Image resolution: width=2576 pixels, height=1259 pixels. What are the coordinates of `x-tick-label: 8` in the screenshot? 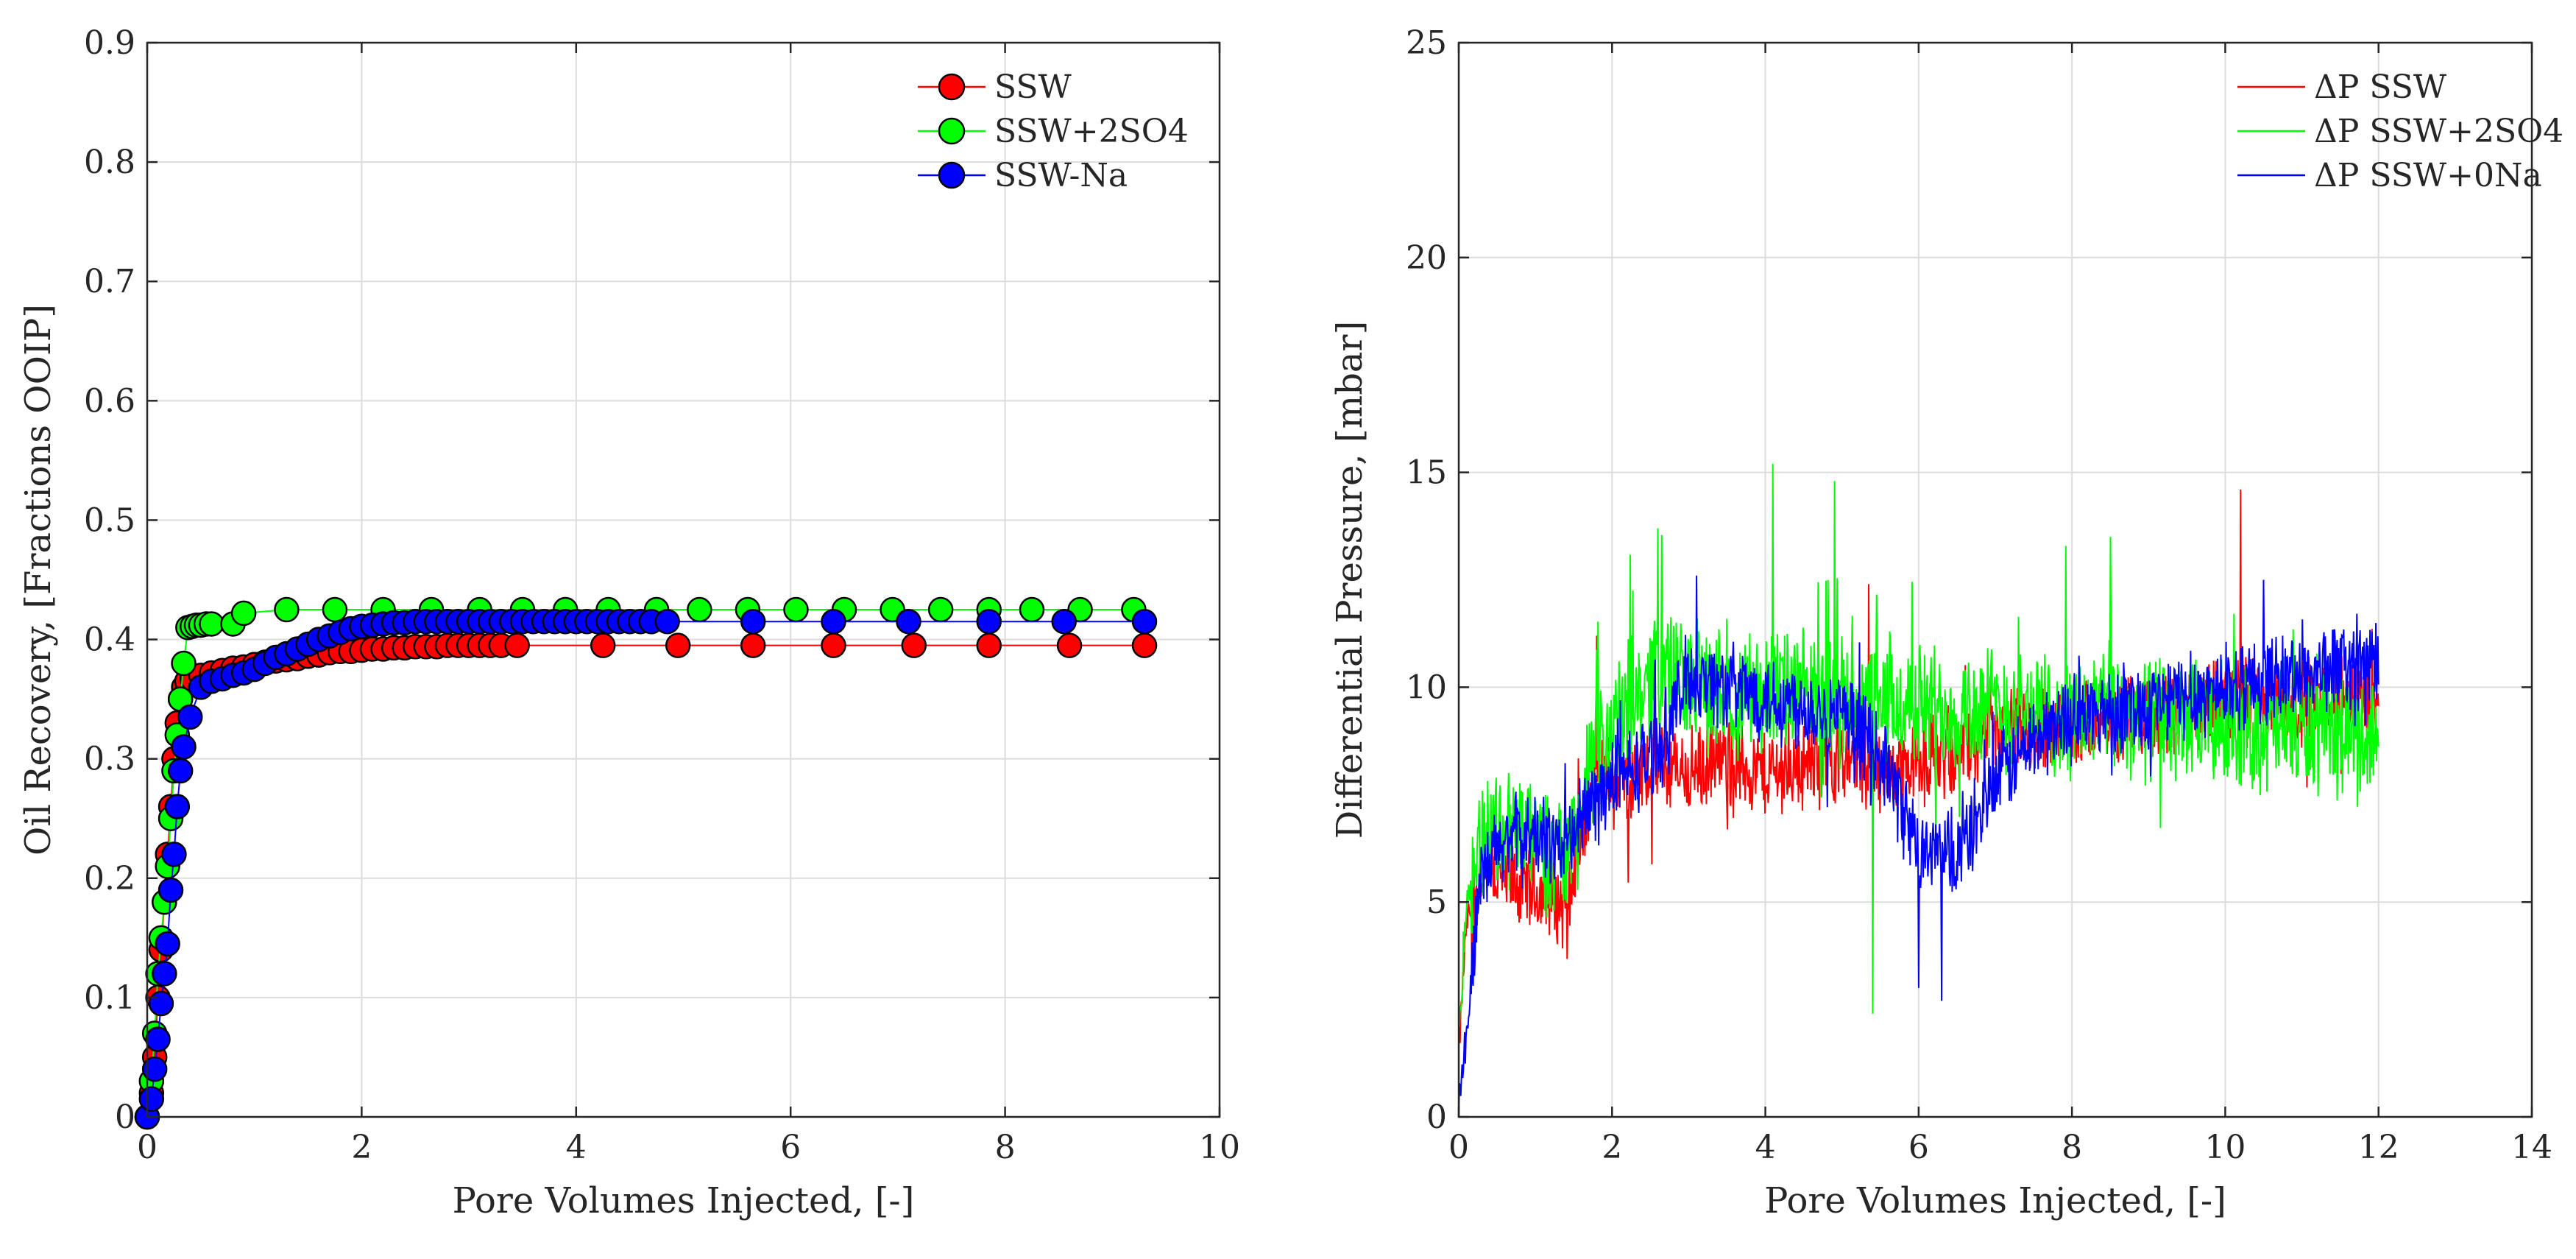 It's located at (1005, 1147).